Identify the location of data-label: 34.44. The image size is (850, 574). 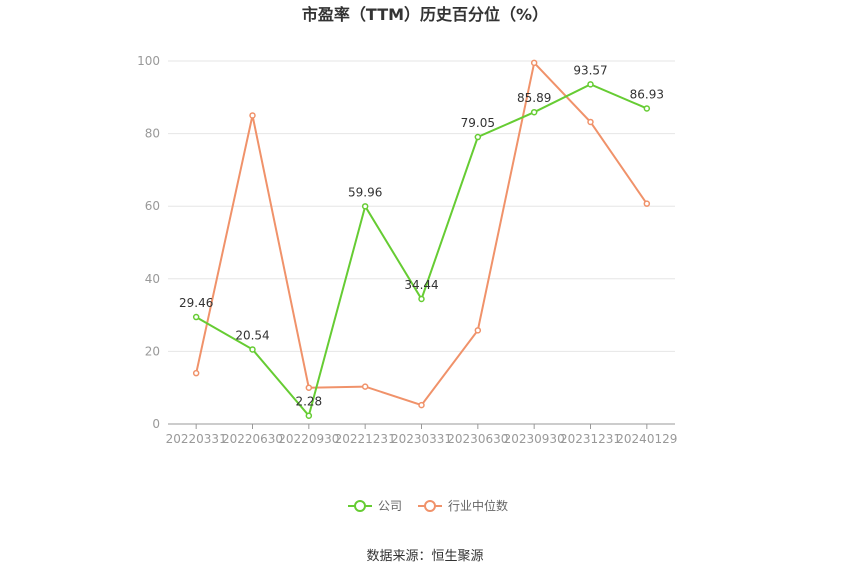
(421, 285).